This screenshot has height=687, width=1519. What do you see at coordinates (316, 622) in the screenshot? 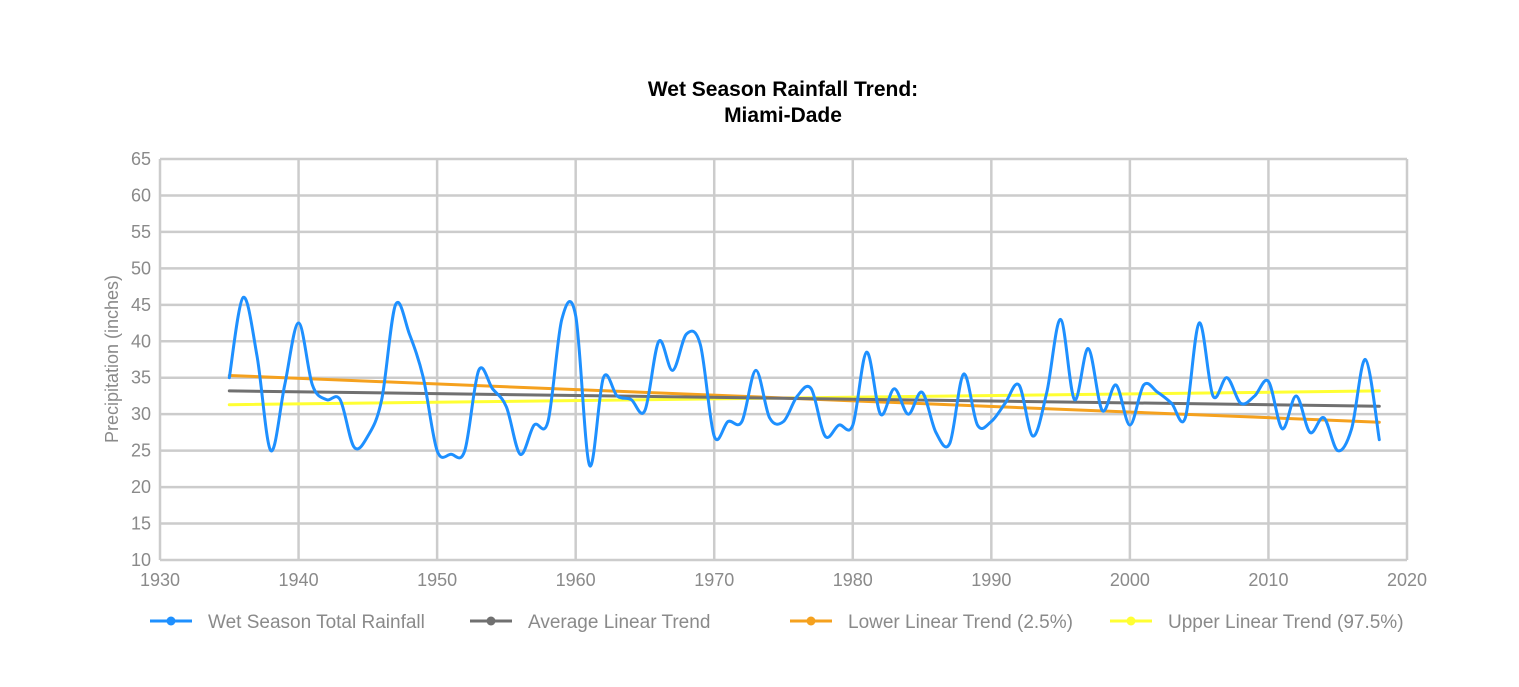
I see `legend-label: Wet Season Total Rainfall` at bounding box center [316, 622].